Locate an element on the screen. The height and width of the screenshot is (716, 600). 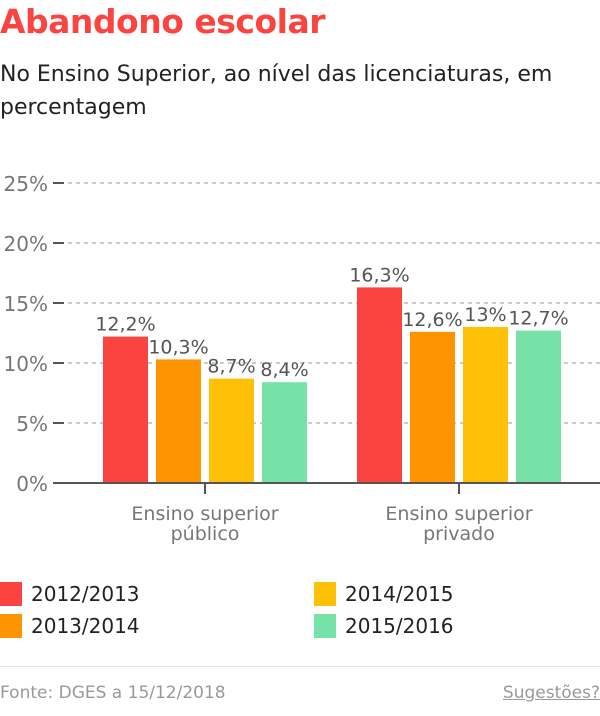
data-label: 12,7% is located at coordinates (538, 319).